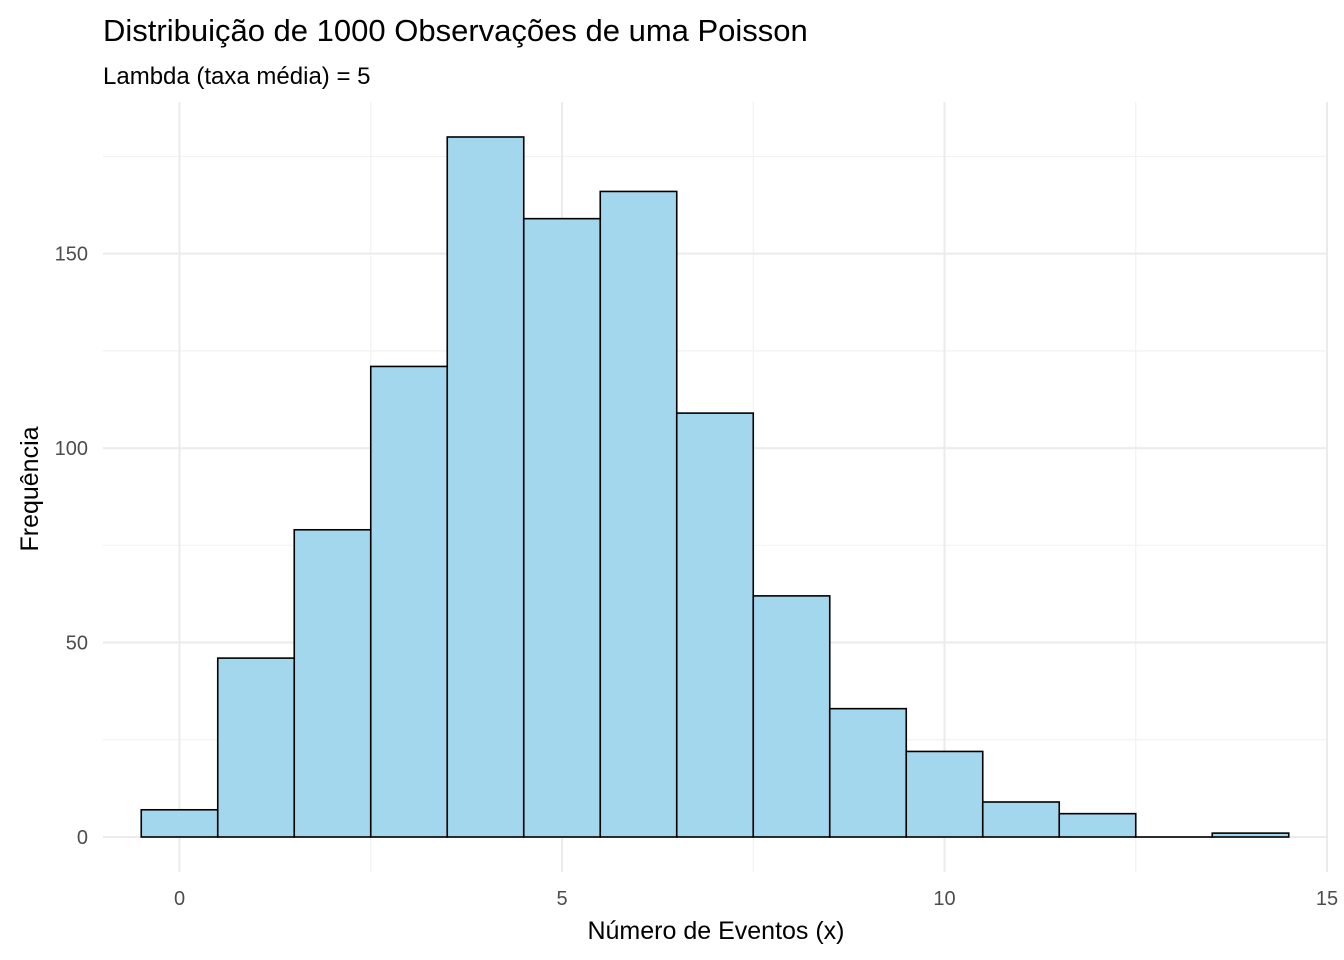 This screenshot has height=960, width=1344. I want to click on y-axis-tick-labels: 0 50 100 150, so click(71, 546).